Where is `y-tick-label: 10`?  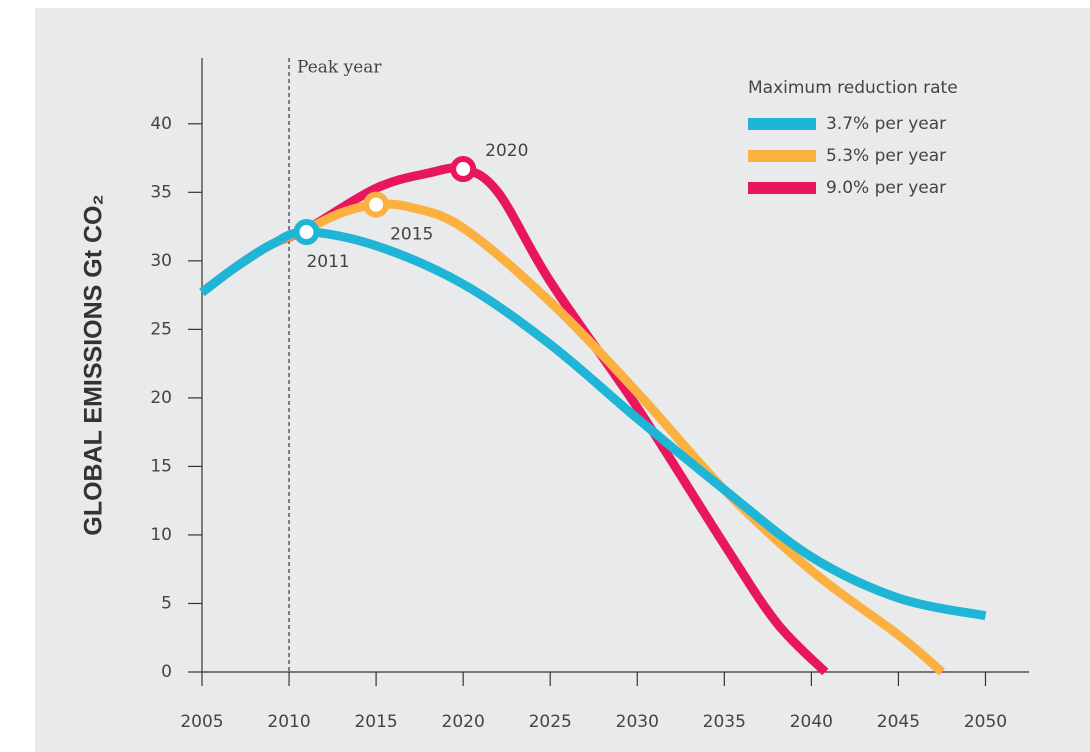
y-tick-label: 10 is located at coordinates (161, 535).